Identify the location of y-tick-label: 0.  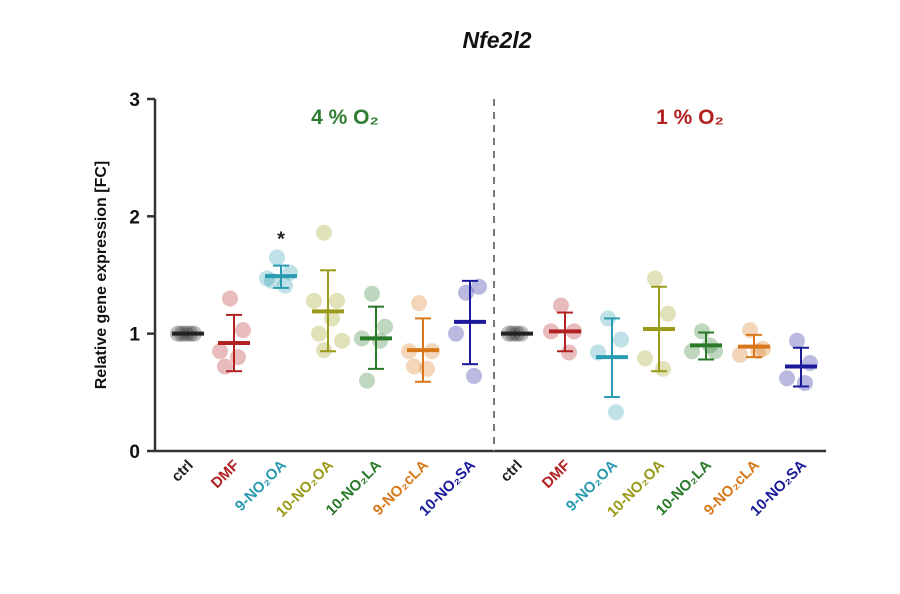
(134, 452).